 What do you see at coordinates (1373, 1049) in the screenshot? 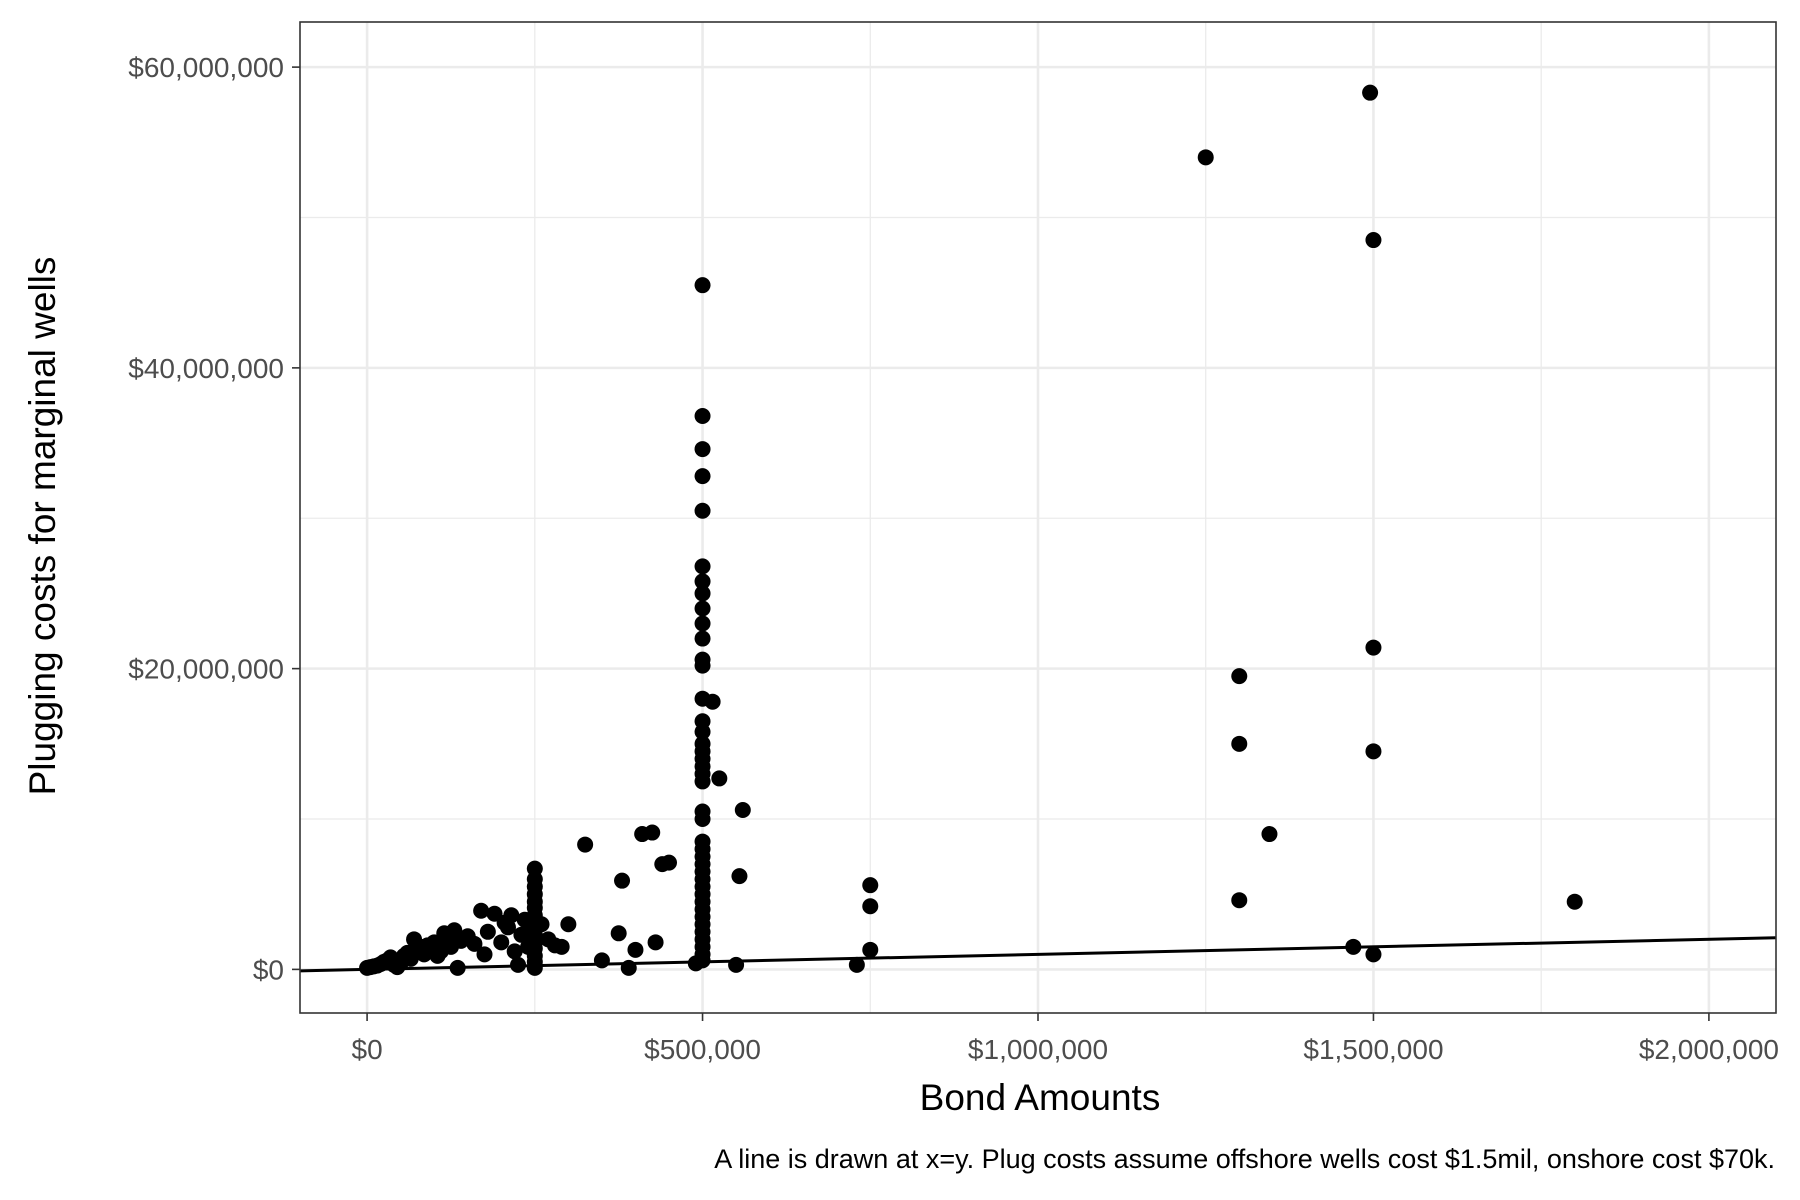
I see `x-tick-label: $1,500,000` at bounding box center [1373, 1049].